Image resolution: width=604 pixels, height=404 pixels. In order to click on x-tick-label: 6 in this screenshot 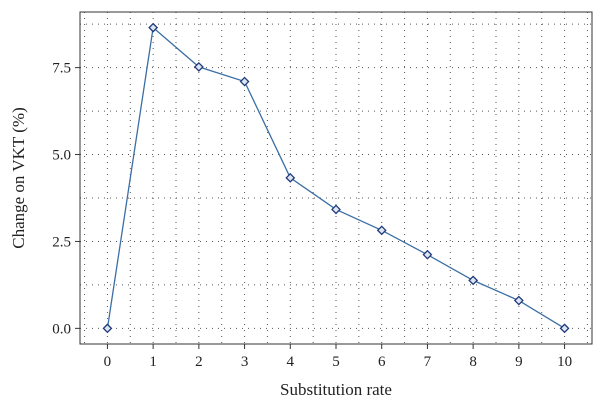, I will do `click(382, 362)`.